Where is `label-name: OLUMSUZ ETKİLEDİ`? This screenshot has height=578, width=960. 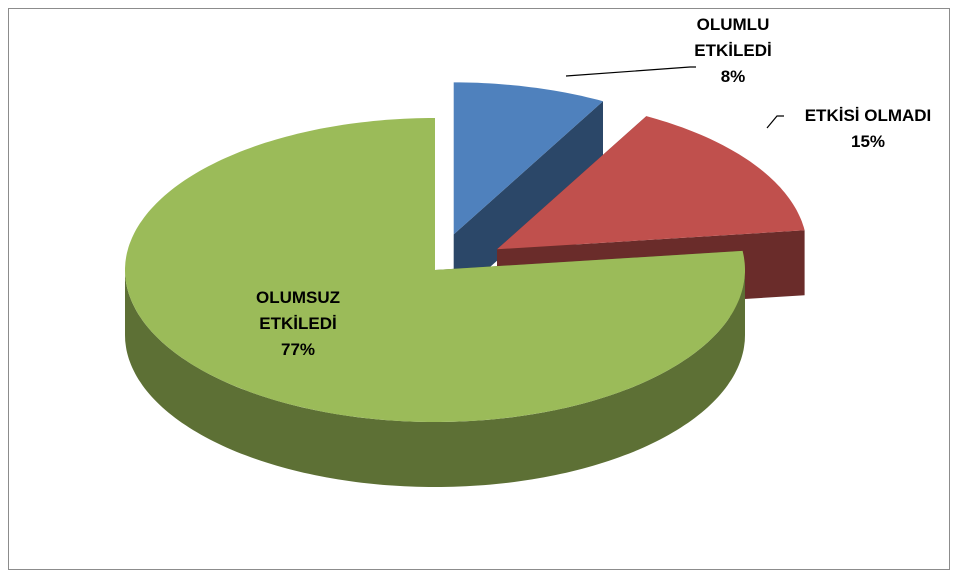
label-name: OLUMSUZ ETKİLEDİ is located at coordinates (298, 310).